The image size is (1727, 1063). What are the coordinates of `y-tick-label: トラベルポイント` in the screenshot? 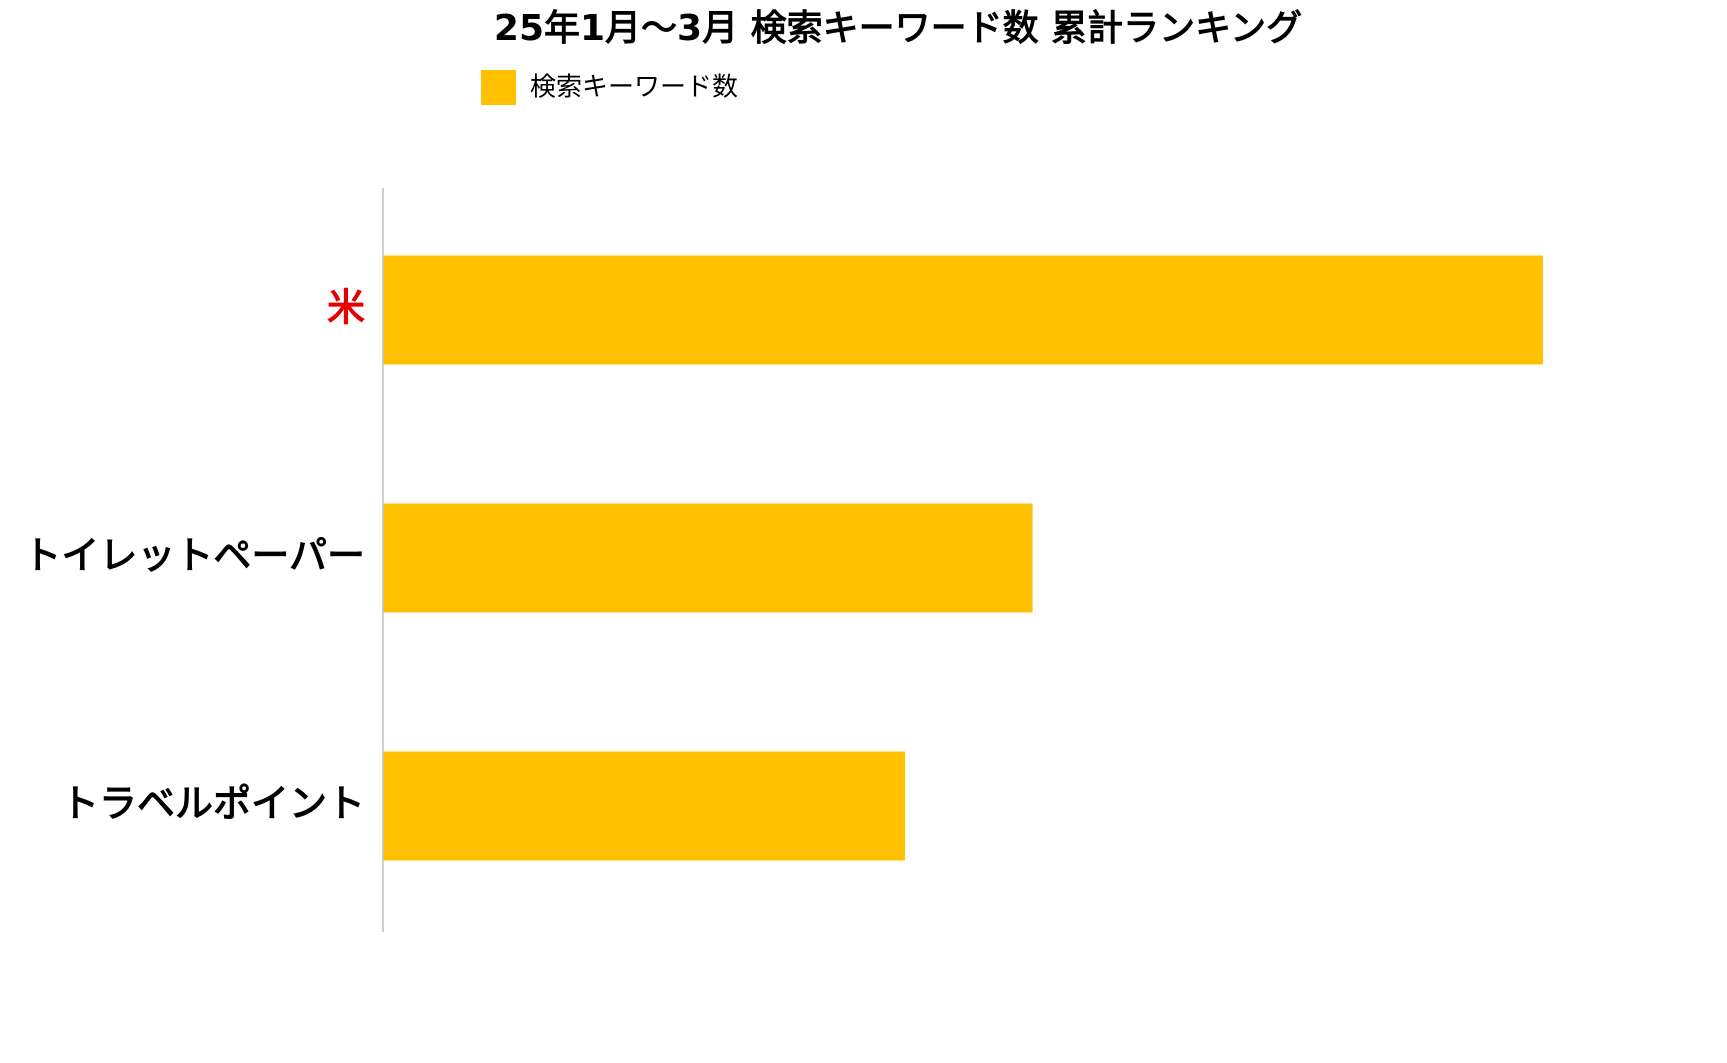 It's located at (213, 804).